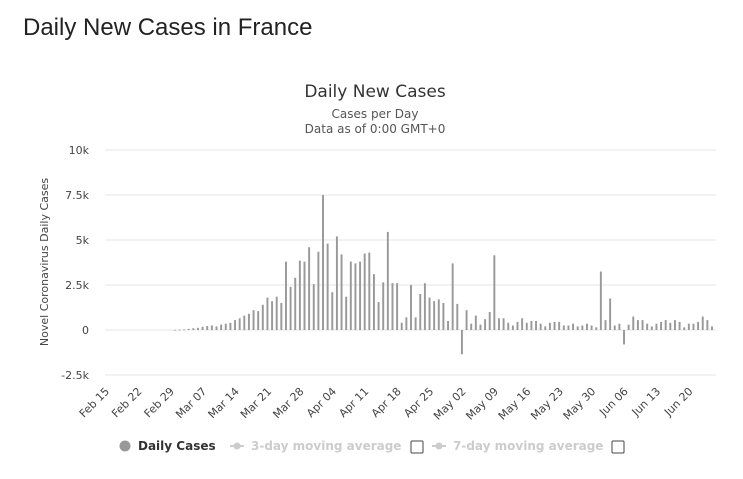 The width and height of the screenshot is (743, 479). I want to click on legend-3day-checkbox, so click(417, 447).